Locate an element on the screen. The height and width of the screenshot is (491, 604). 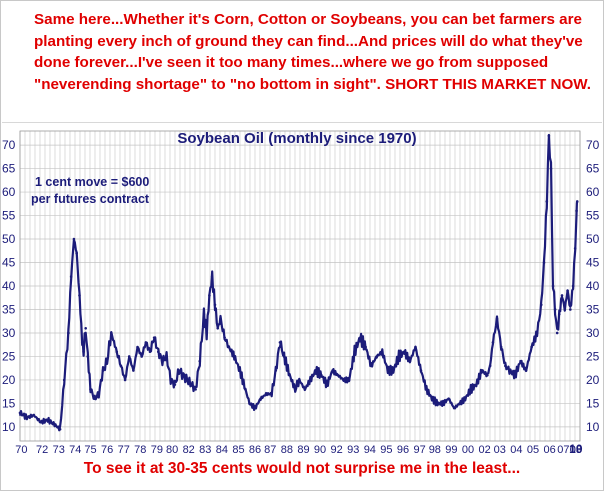
y-tick-label-left: 55 is located at coordinates (9, 216).